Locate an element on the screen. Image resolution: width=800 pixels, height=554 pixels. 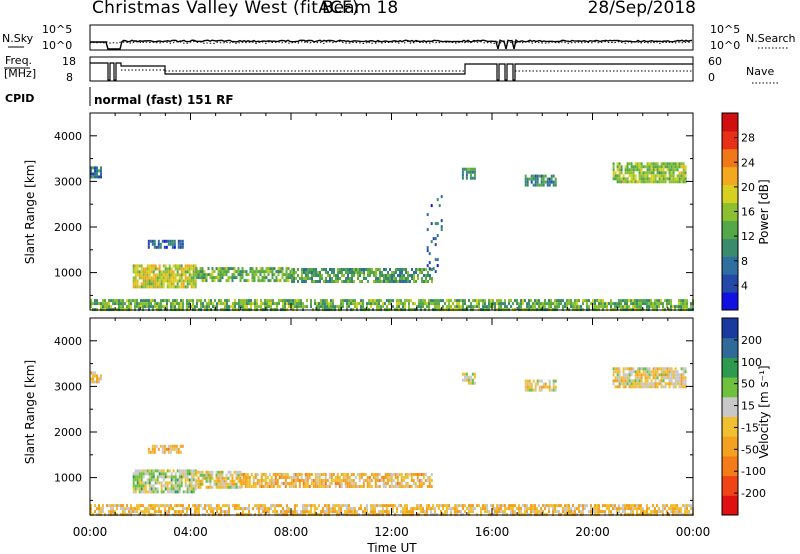
noise-sky-line is located at coordinates (391, 44).